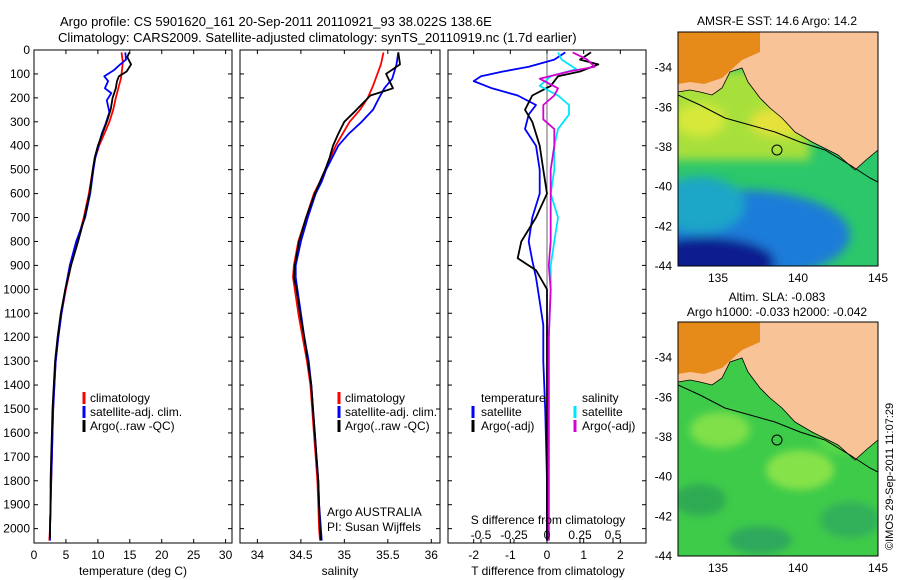 This screenshot has width=900, height=580. I want to click on sdiff-tick-label: 0, so click(547, 535).